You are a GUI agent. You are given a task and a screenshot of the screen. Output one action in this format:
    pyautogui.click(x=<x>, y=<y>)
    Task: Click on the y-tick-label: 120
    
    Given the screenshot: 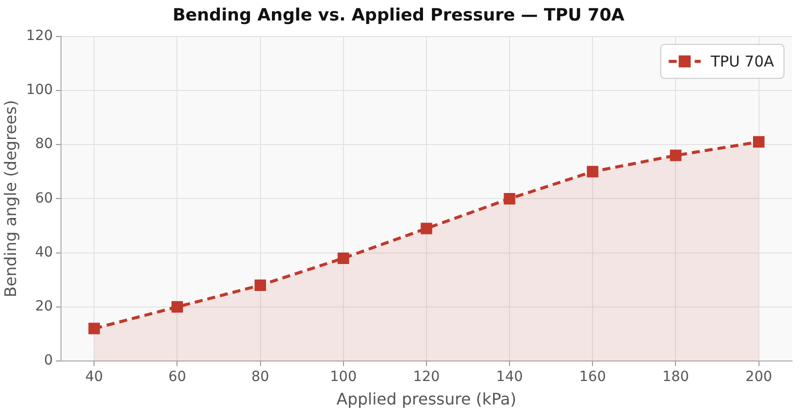 What is the action you would take?
    pyautogui.click(x=39, y=36)
    